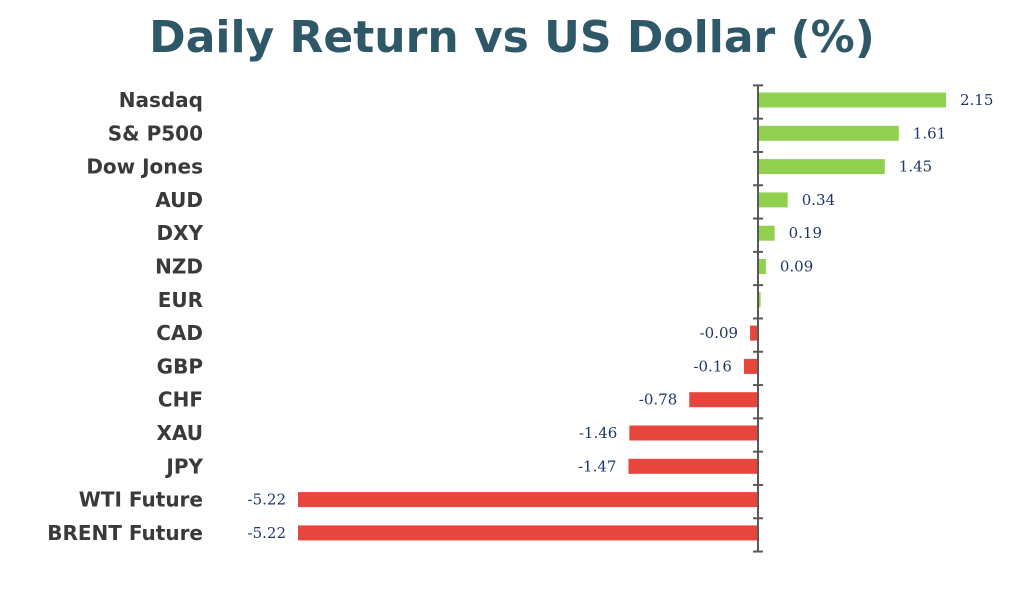 This screenshot has height=590, width=1024. Describe the element at coordinates (929, 133) in the screenshot. I see `data-label: 1.61` at that location.